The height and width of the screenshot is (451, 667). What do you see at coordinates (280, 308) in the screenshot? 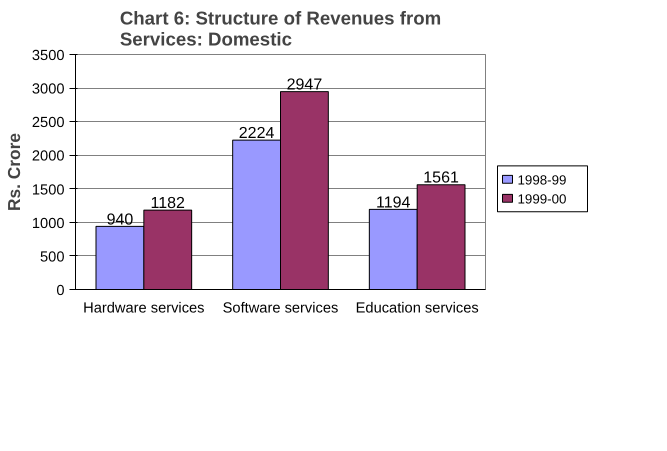
I see `x-tick-label: Software services` at bounding box center [280, 308].